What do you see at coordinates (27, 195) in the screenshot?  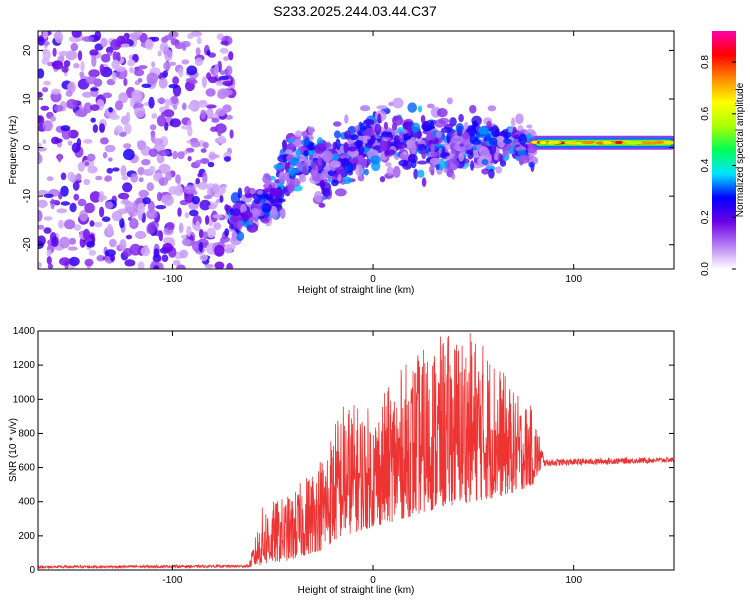 I see `heatmap-ytick-label: -10` at bounding box center [27, 195].